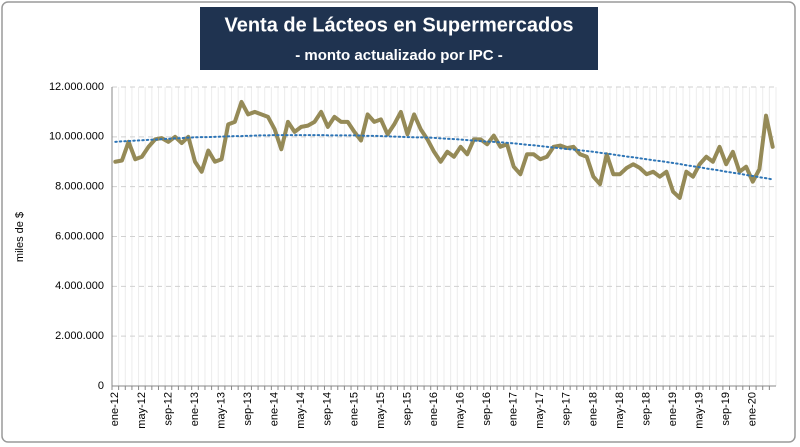  I want to click on chart-subtitle: - monto actualizado por IPC -, so click(399, 55).